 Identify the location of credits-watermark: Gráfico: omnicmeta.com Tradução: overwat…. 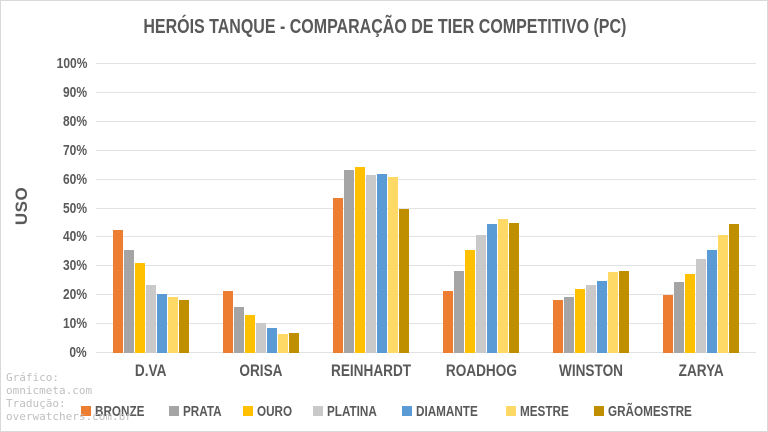
(86, 397).